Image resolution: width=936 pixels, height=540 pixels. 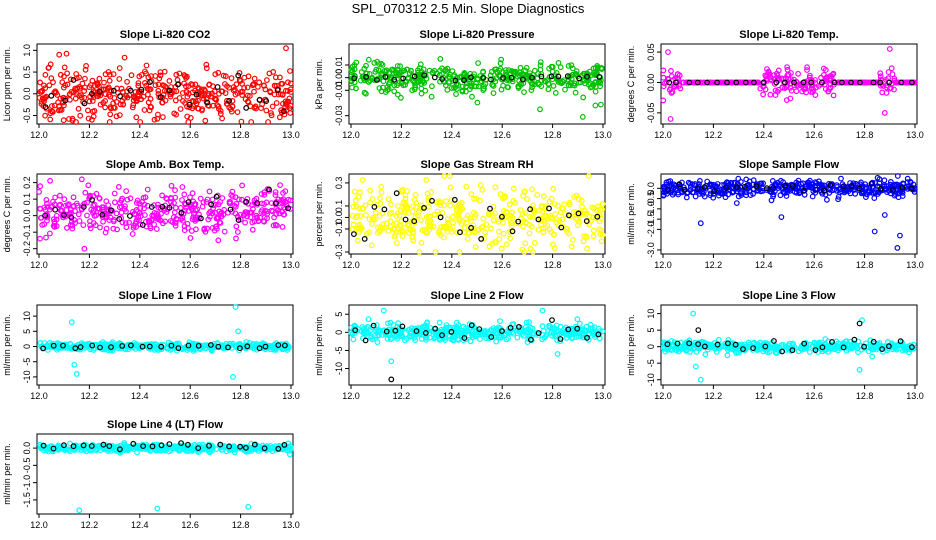 What do you see at coordinates (319, 84) in the screenshot?
I see `y-axis-label: kPa per min.` at bounding box center [319, 84].